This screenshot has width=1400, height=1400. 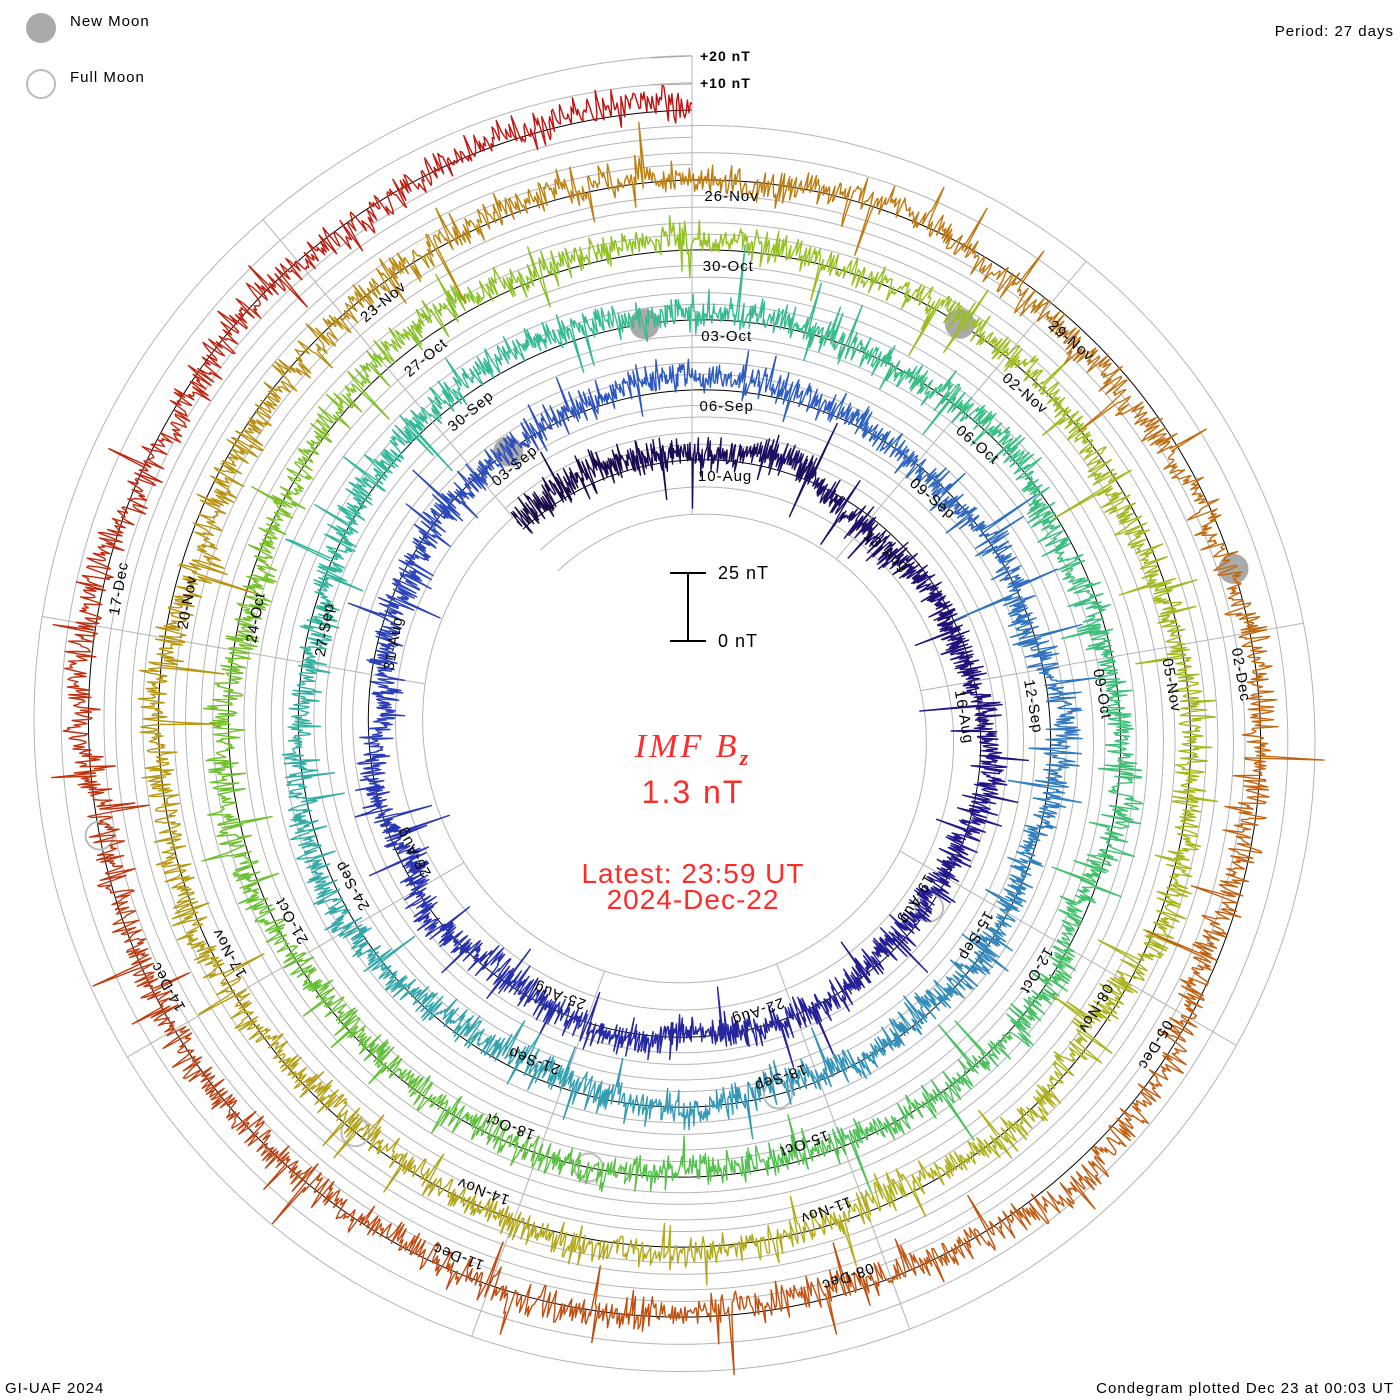 What do you see at coordinates (230, 953) in the screenshot?
I see `date-label: 17-Nov` at bounding box center [230, 953].